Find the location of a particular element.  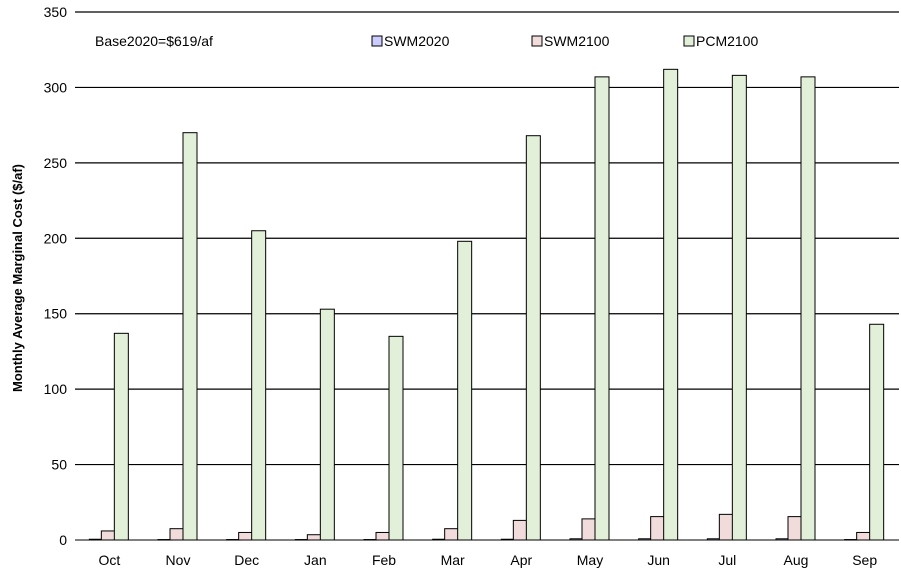

bar-swm2100-dec is located at coordinates (246, 536).